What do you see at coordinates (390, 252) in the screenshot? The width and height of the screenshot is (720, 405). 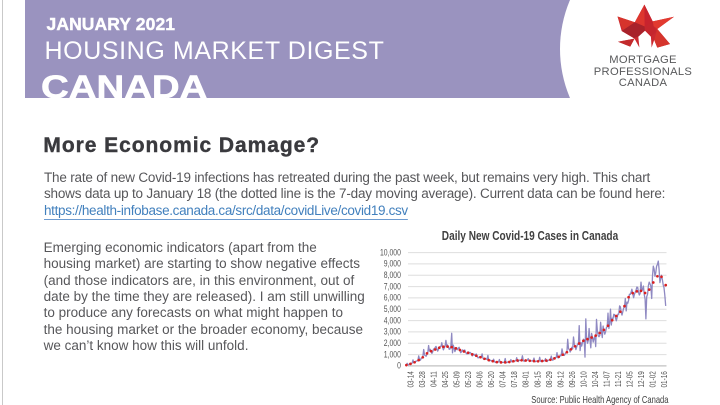 I see `svg-text: 10,000` at bounding box center [390, 252].